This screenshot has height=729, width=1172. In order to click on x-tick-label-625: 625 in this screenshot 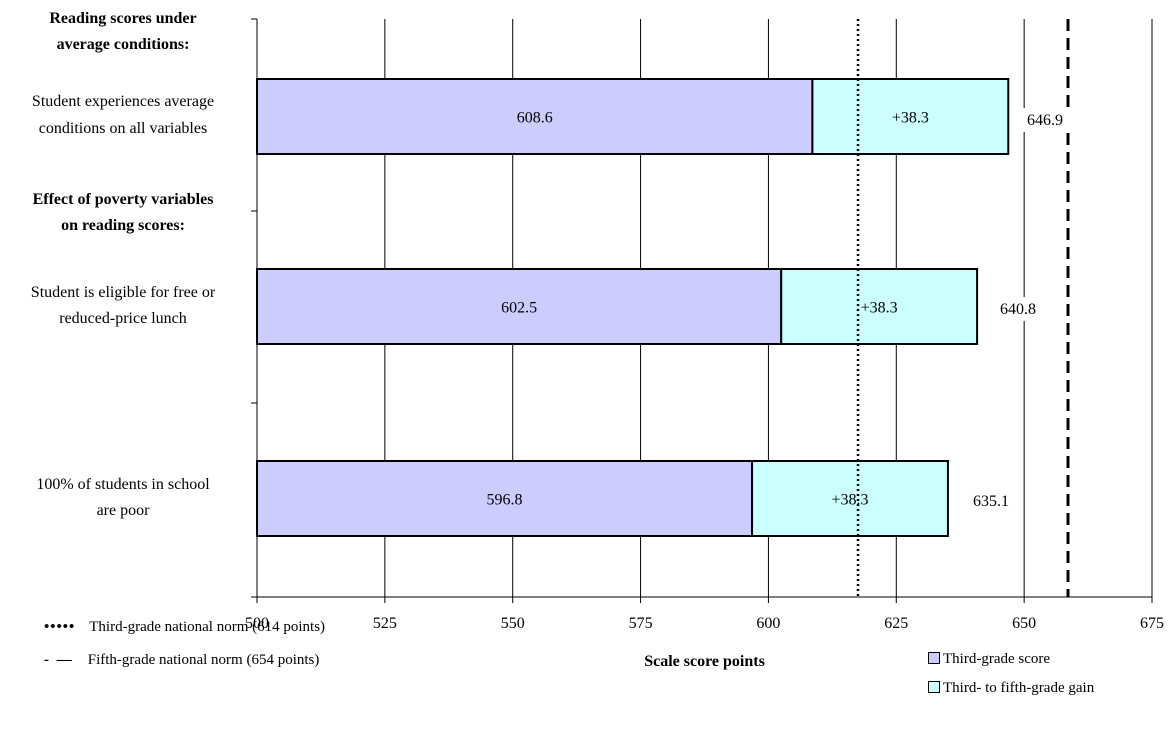, I will do `click(896, 623)`.